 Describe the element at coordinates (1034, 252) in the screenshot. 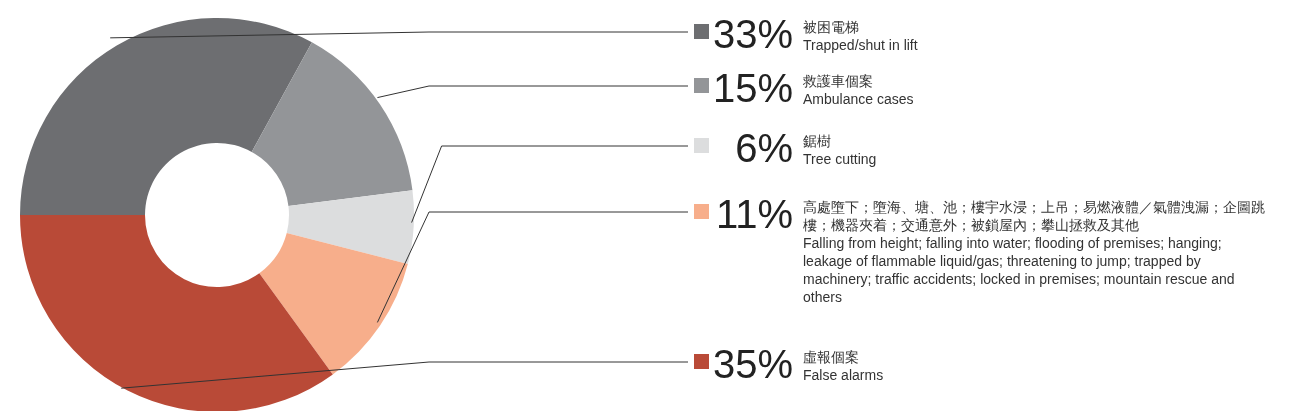

I see `slice-label: 高處墮下；墮海、塘、池；樓宇水浸；上吊；易燃液體／氣體洩漏；企圖跳樓；機器夾着；交通意外；被鎖屋內；攀山拯救及其他 Falling from height; falling into water; flooding of premises; hanging; leakage of flammable liquid/gas; threatening to jump; trapped by machinery; traffic accidents; locked in premises; mountain rescue and others` at that location.